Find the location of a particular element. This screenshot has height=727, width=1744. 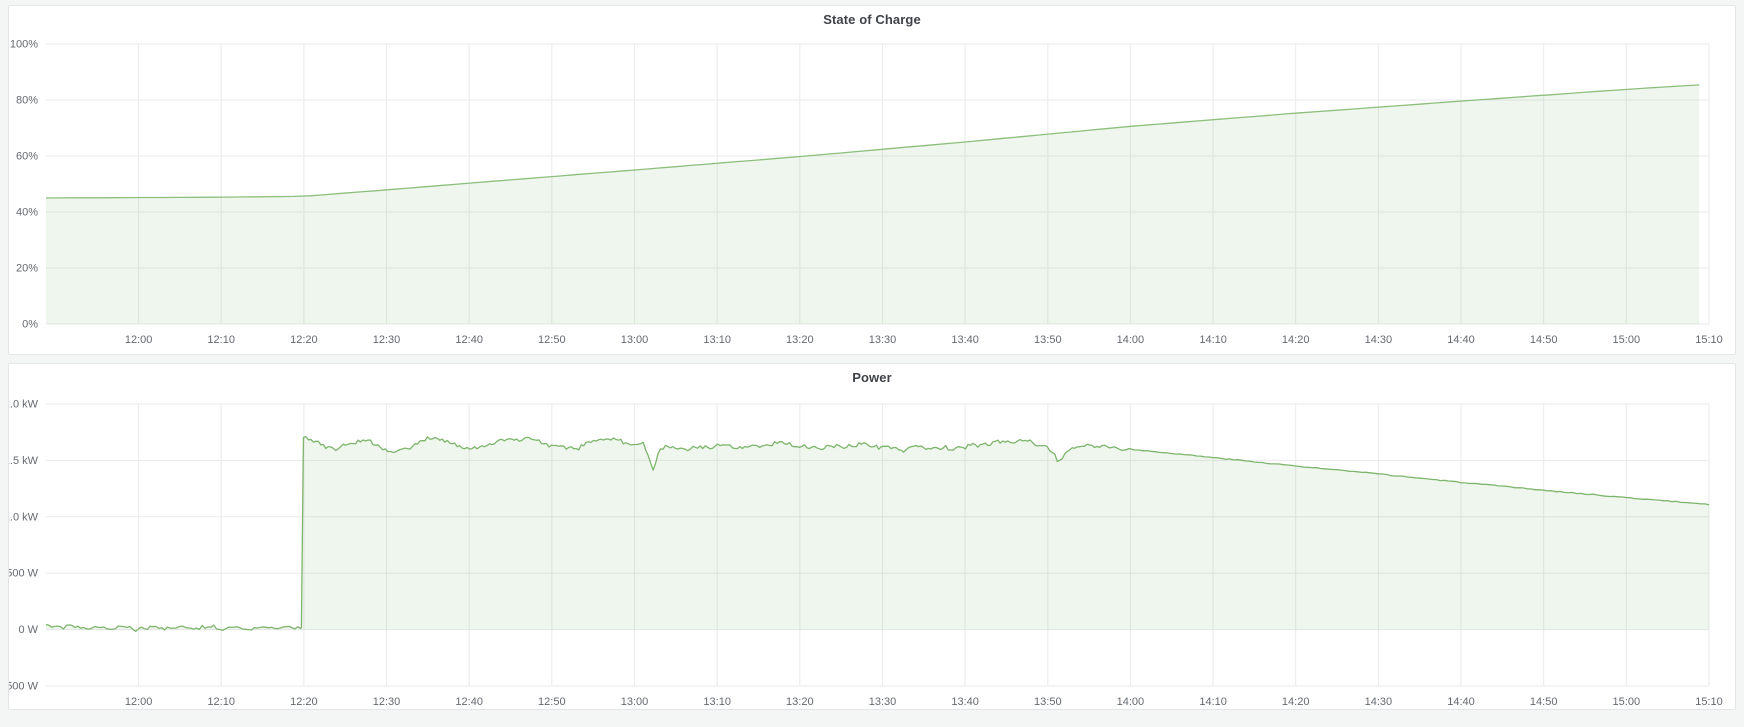

y-tick-label: 500 W is located at coordinates (24, 574).